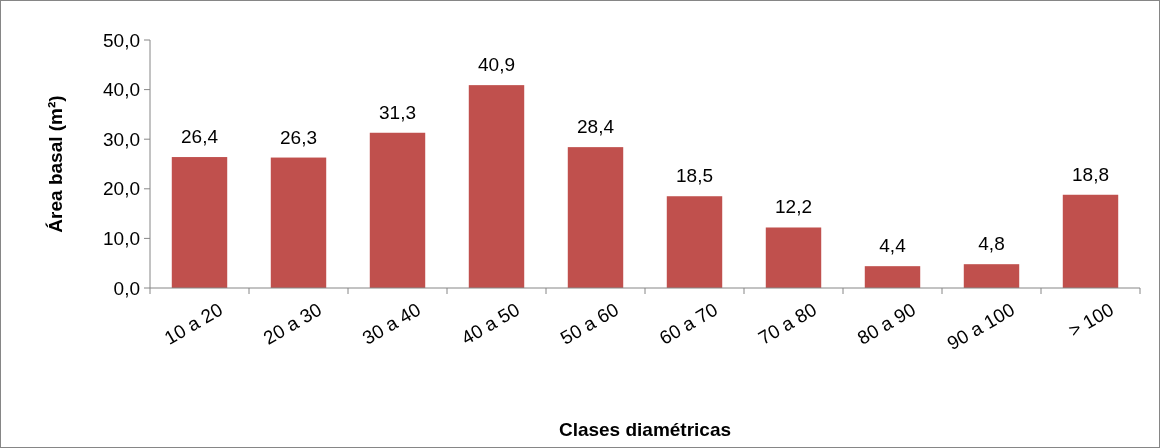  I want to click on y-tick-label: 0,0, so click(126, 288).